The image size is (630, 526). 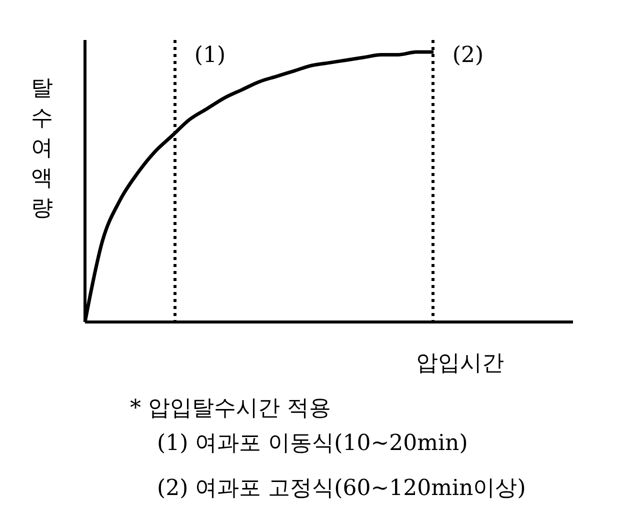 I want to click on text: * 압입탈수시간 적용, so click(x=230, y=408).